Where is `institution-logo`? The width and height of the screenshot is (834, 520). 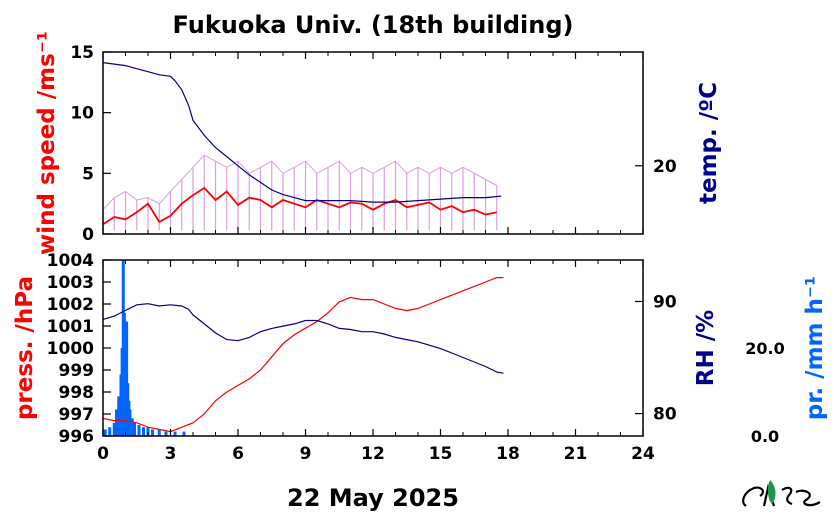
institution-logo is located at coordinates (781, 493).